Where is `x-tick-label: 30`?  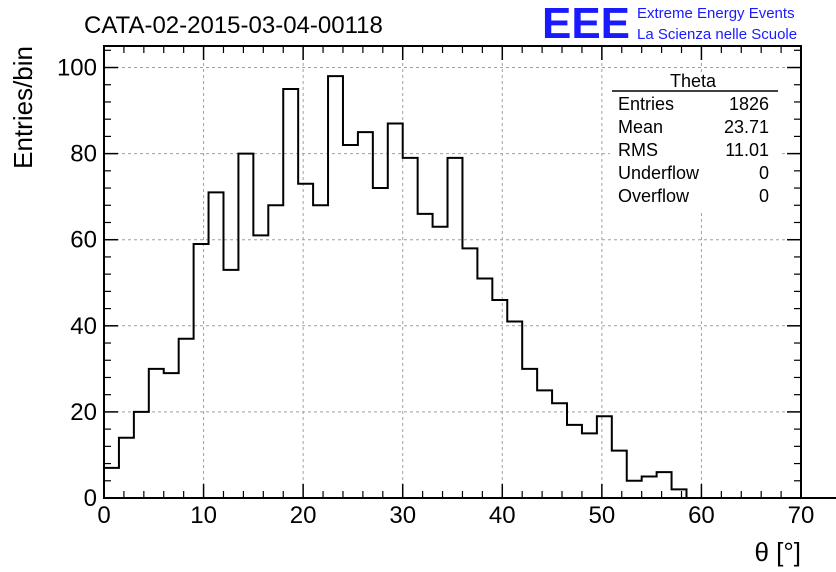
x-tick-label: 30 is located at coordinates (402, 515).